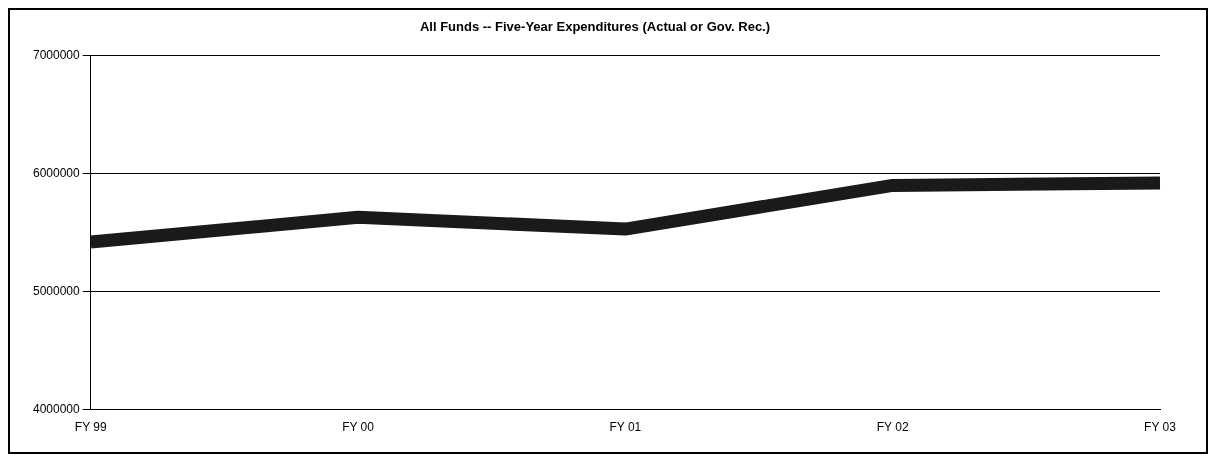 The height and width of the screenshot is (466, 1224). What do you see at coordinates (595, 27) in the screenshot?
I see `chart-title: All Funds -- Five-Year Expenditures (Actual or Gov. Rec.)` at bounding box center [595, 27].